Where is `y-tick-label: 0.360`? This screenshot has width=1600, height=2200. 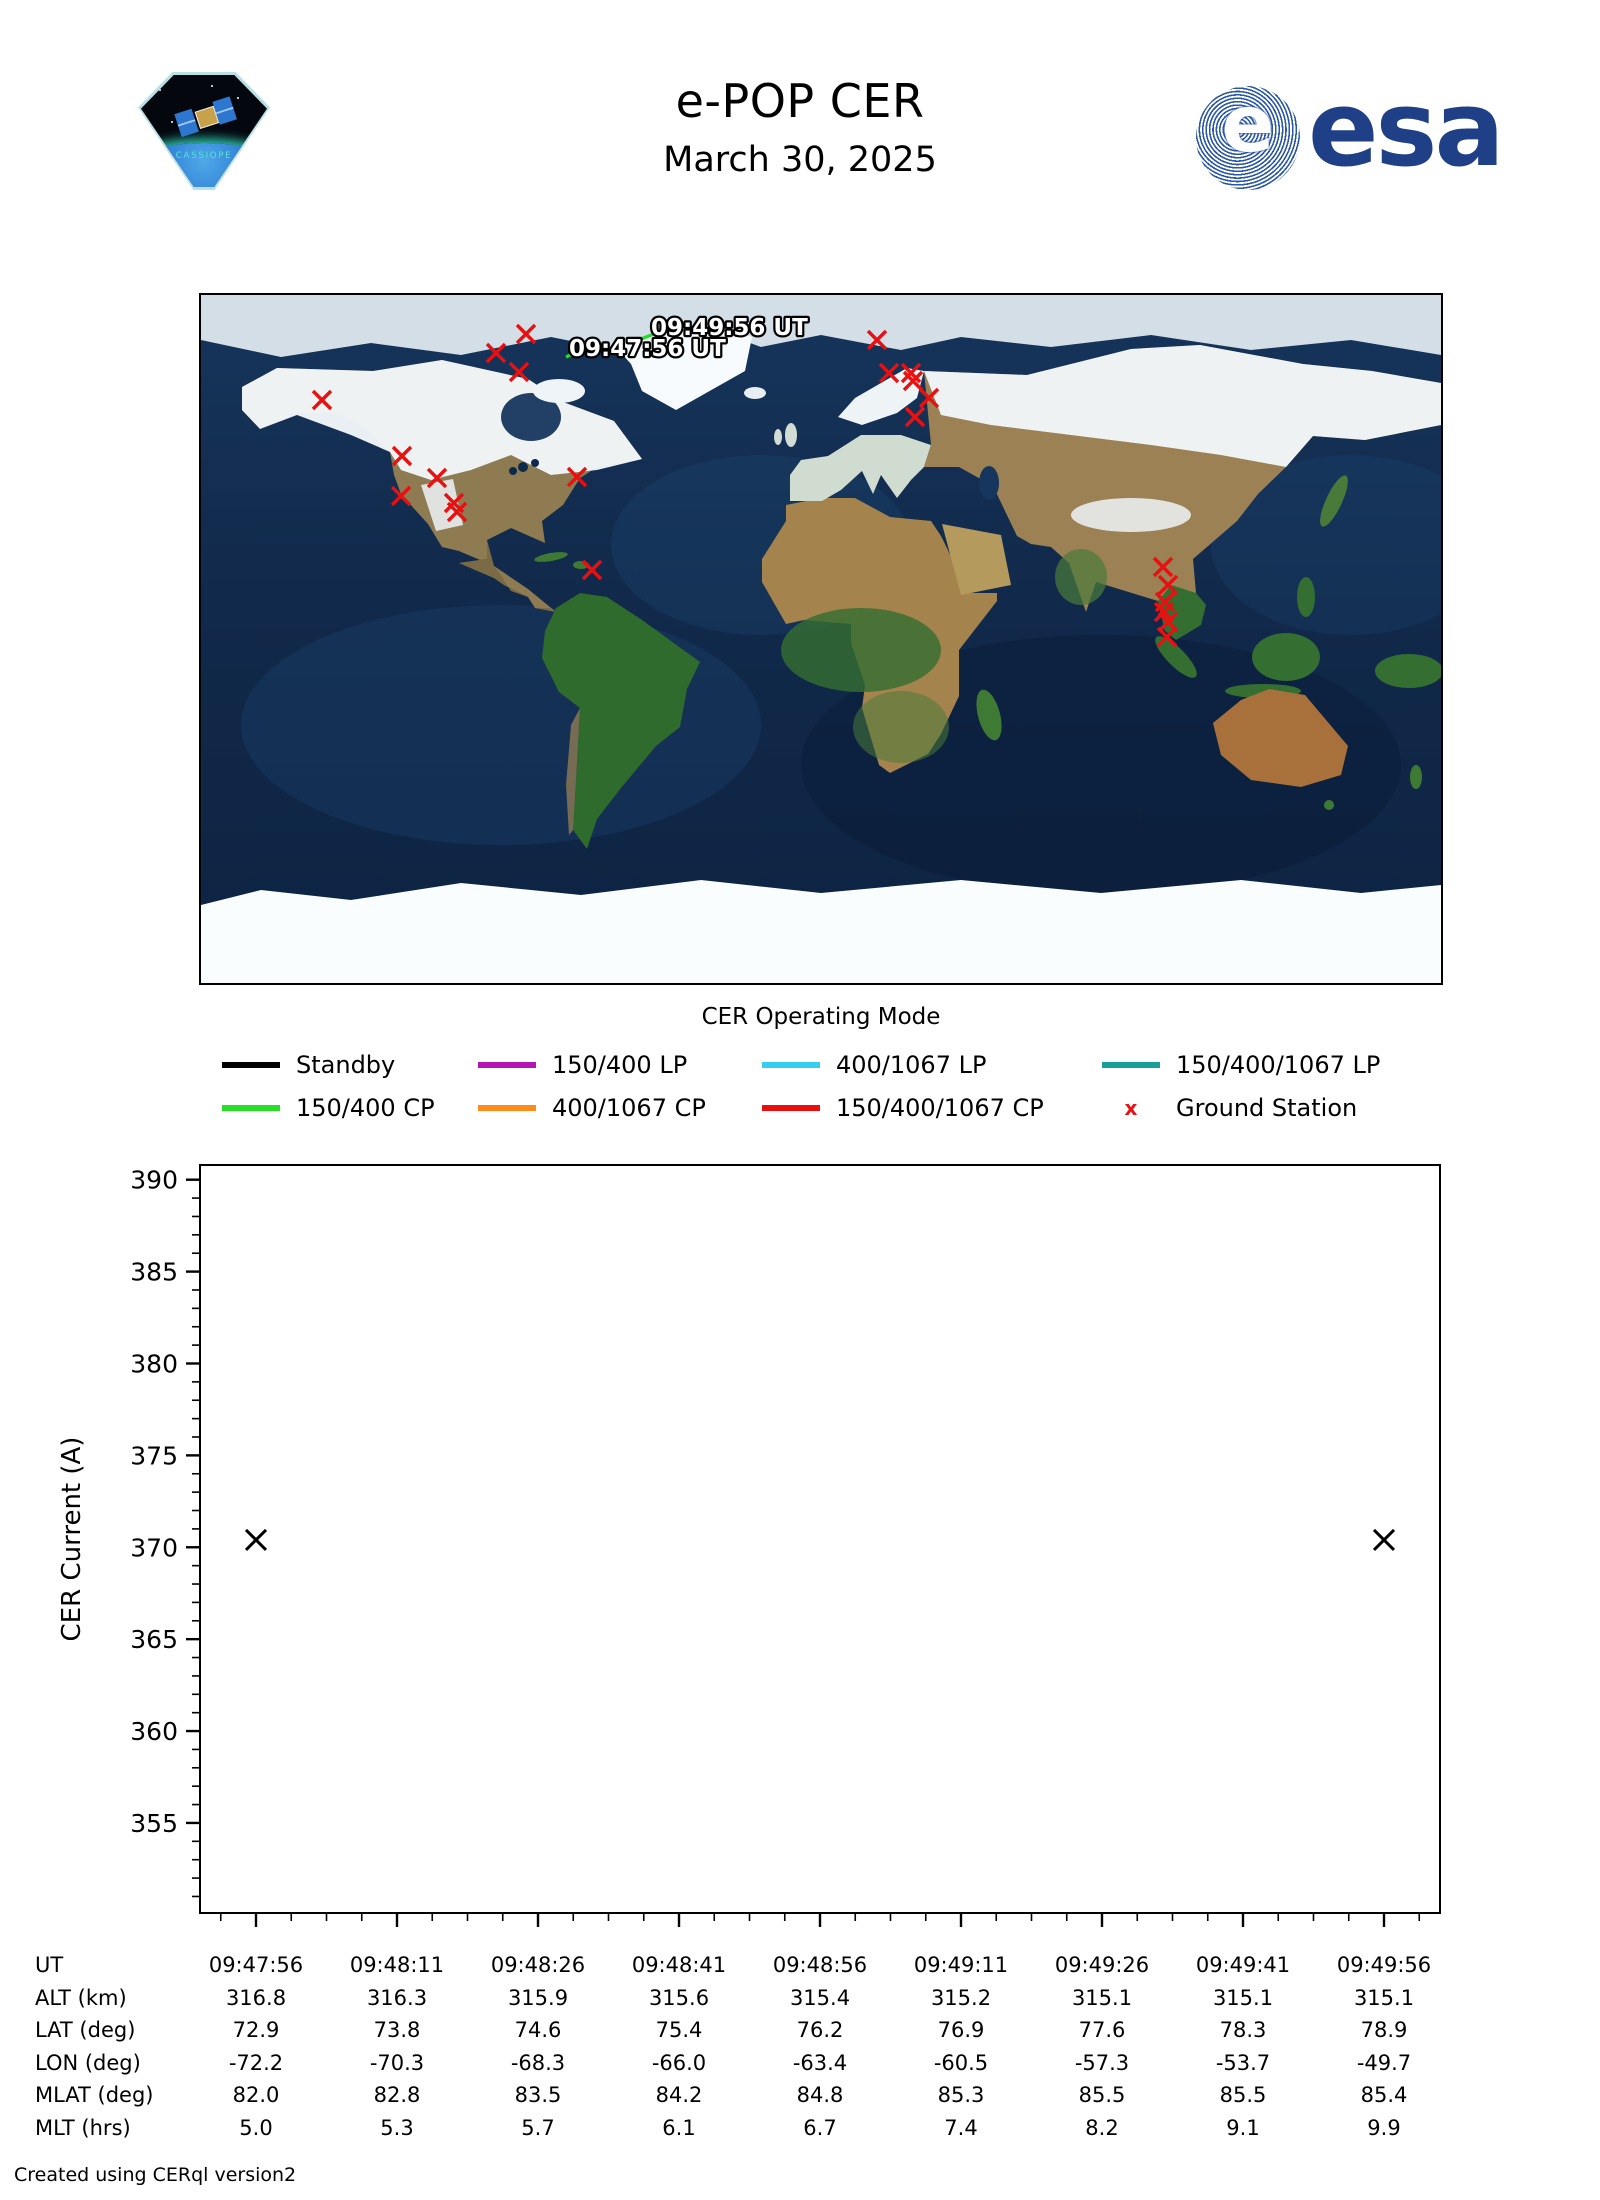 y-tick-label: 0.360 is located at coordinates (154, 1731).